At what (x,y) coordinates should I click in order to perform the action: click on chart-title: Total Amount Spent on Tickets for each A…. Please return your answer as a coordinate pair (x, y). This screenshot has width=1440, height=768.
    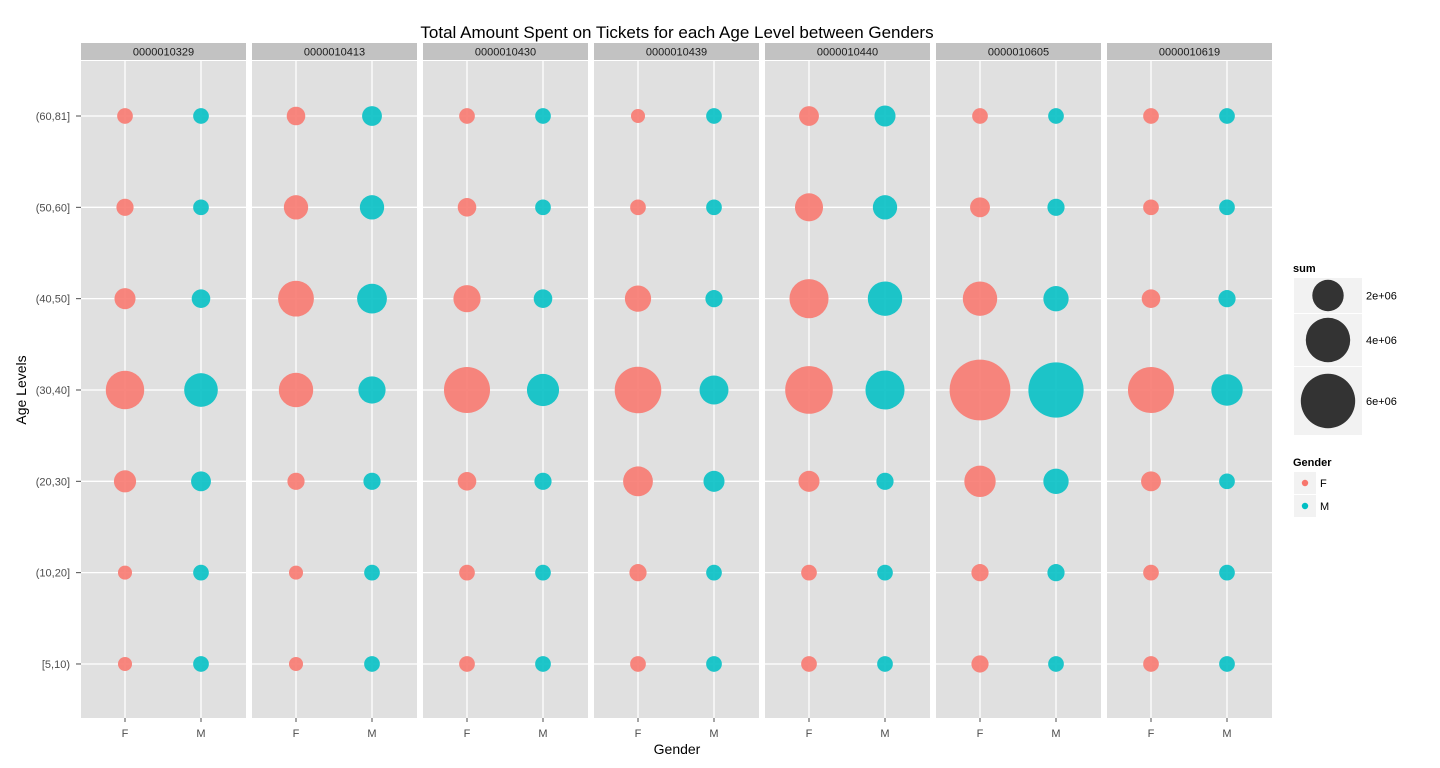
    Looking at the image, I should click on (676, 32).